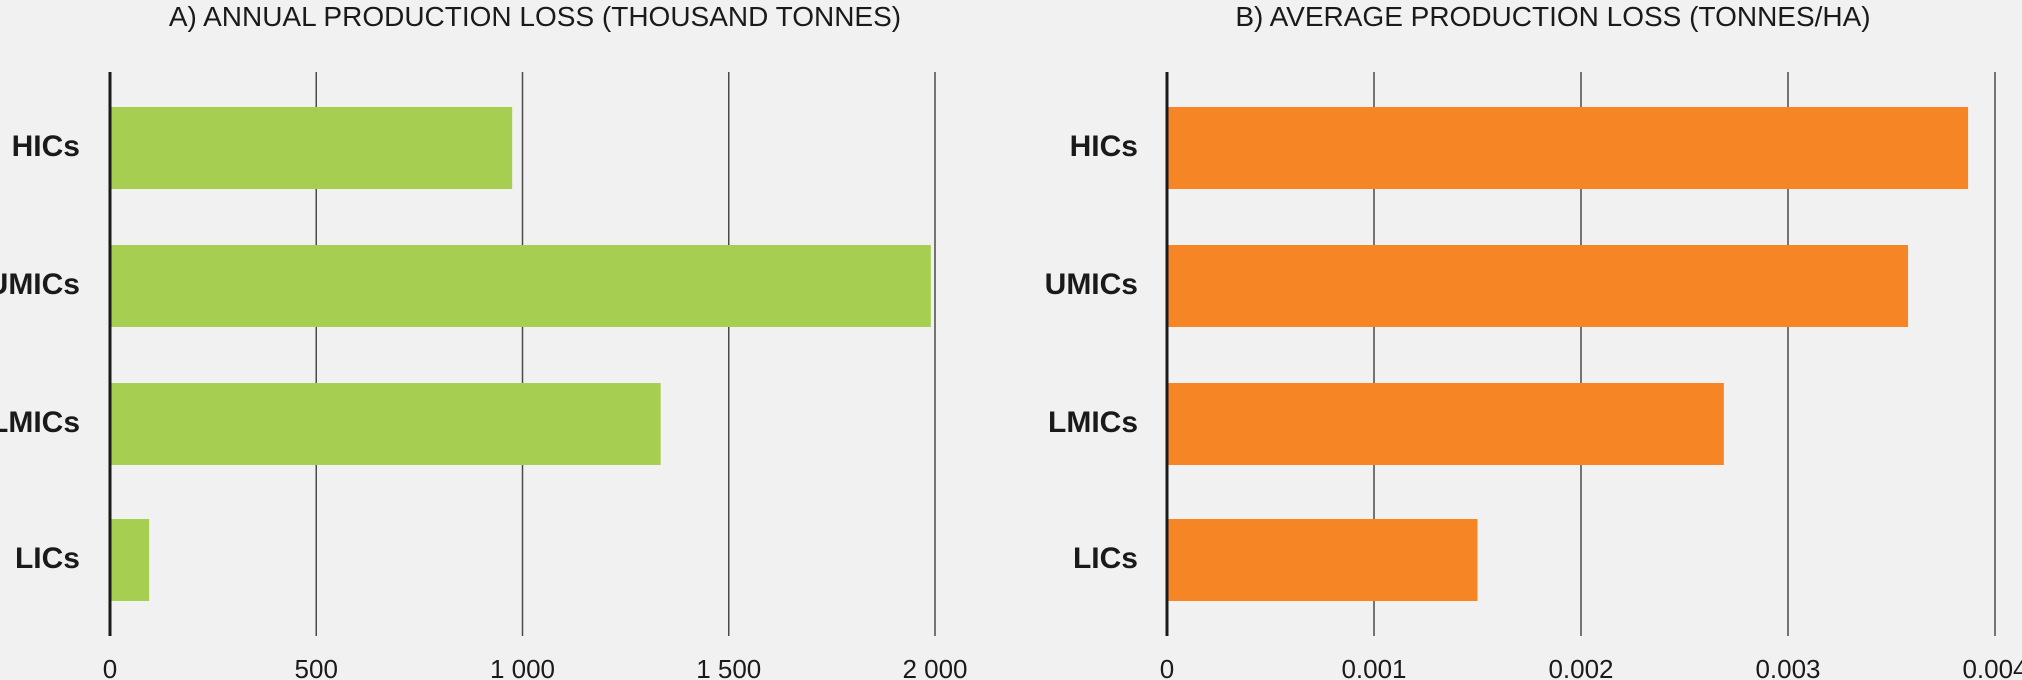 This screenshot has height=680, width=2022. Describe the element at coordinates (934, 667) in the screenshot. I see `tick-label: 2 000` at that location.